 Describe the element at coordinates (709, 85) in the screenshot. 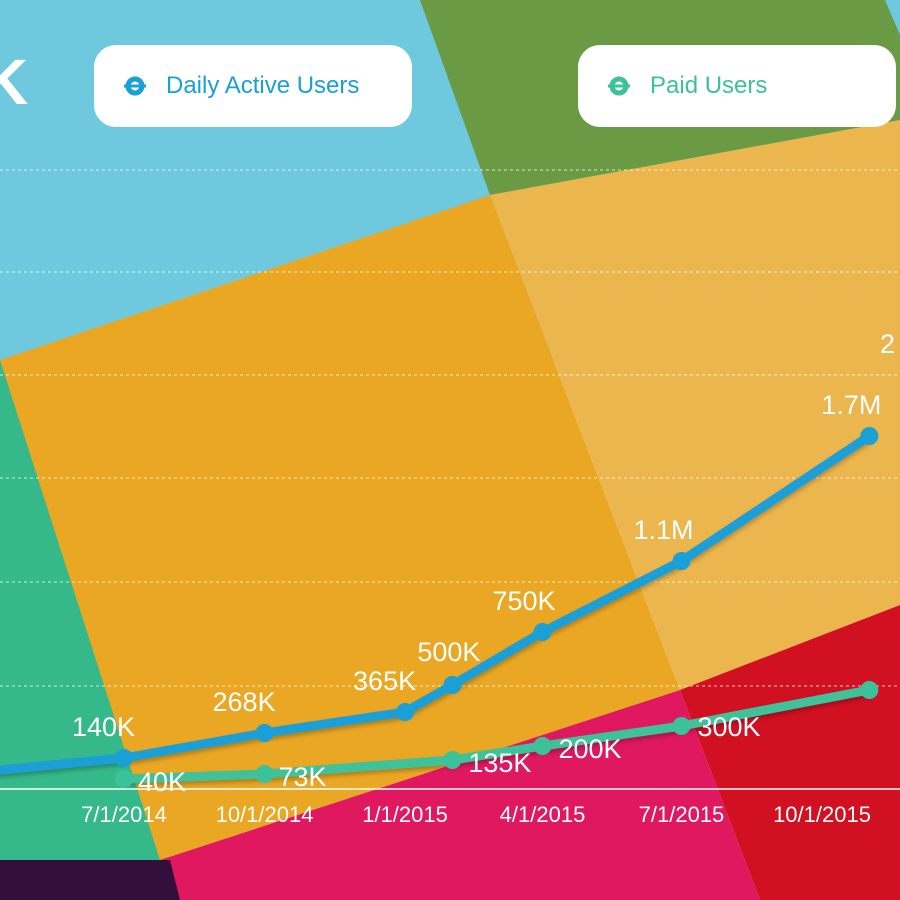

I see `legend-label: Paid Users` at that location.